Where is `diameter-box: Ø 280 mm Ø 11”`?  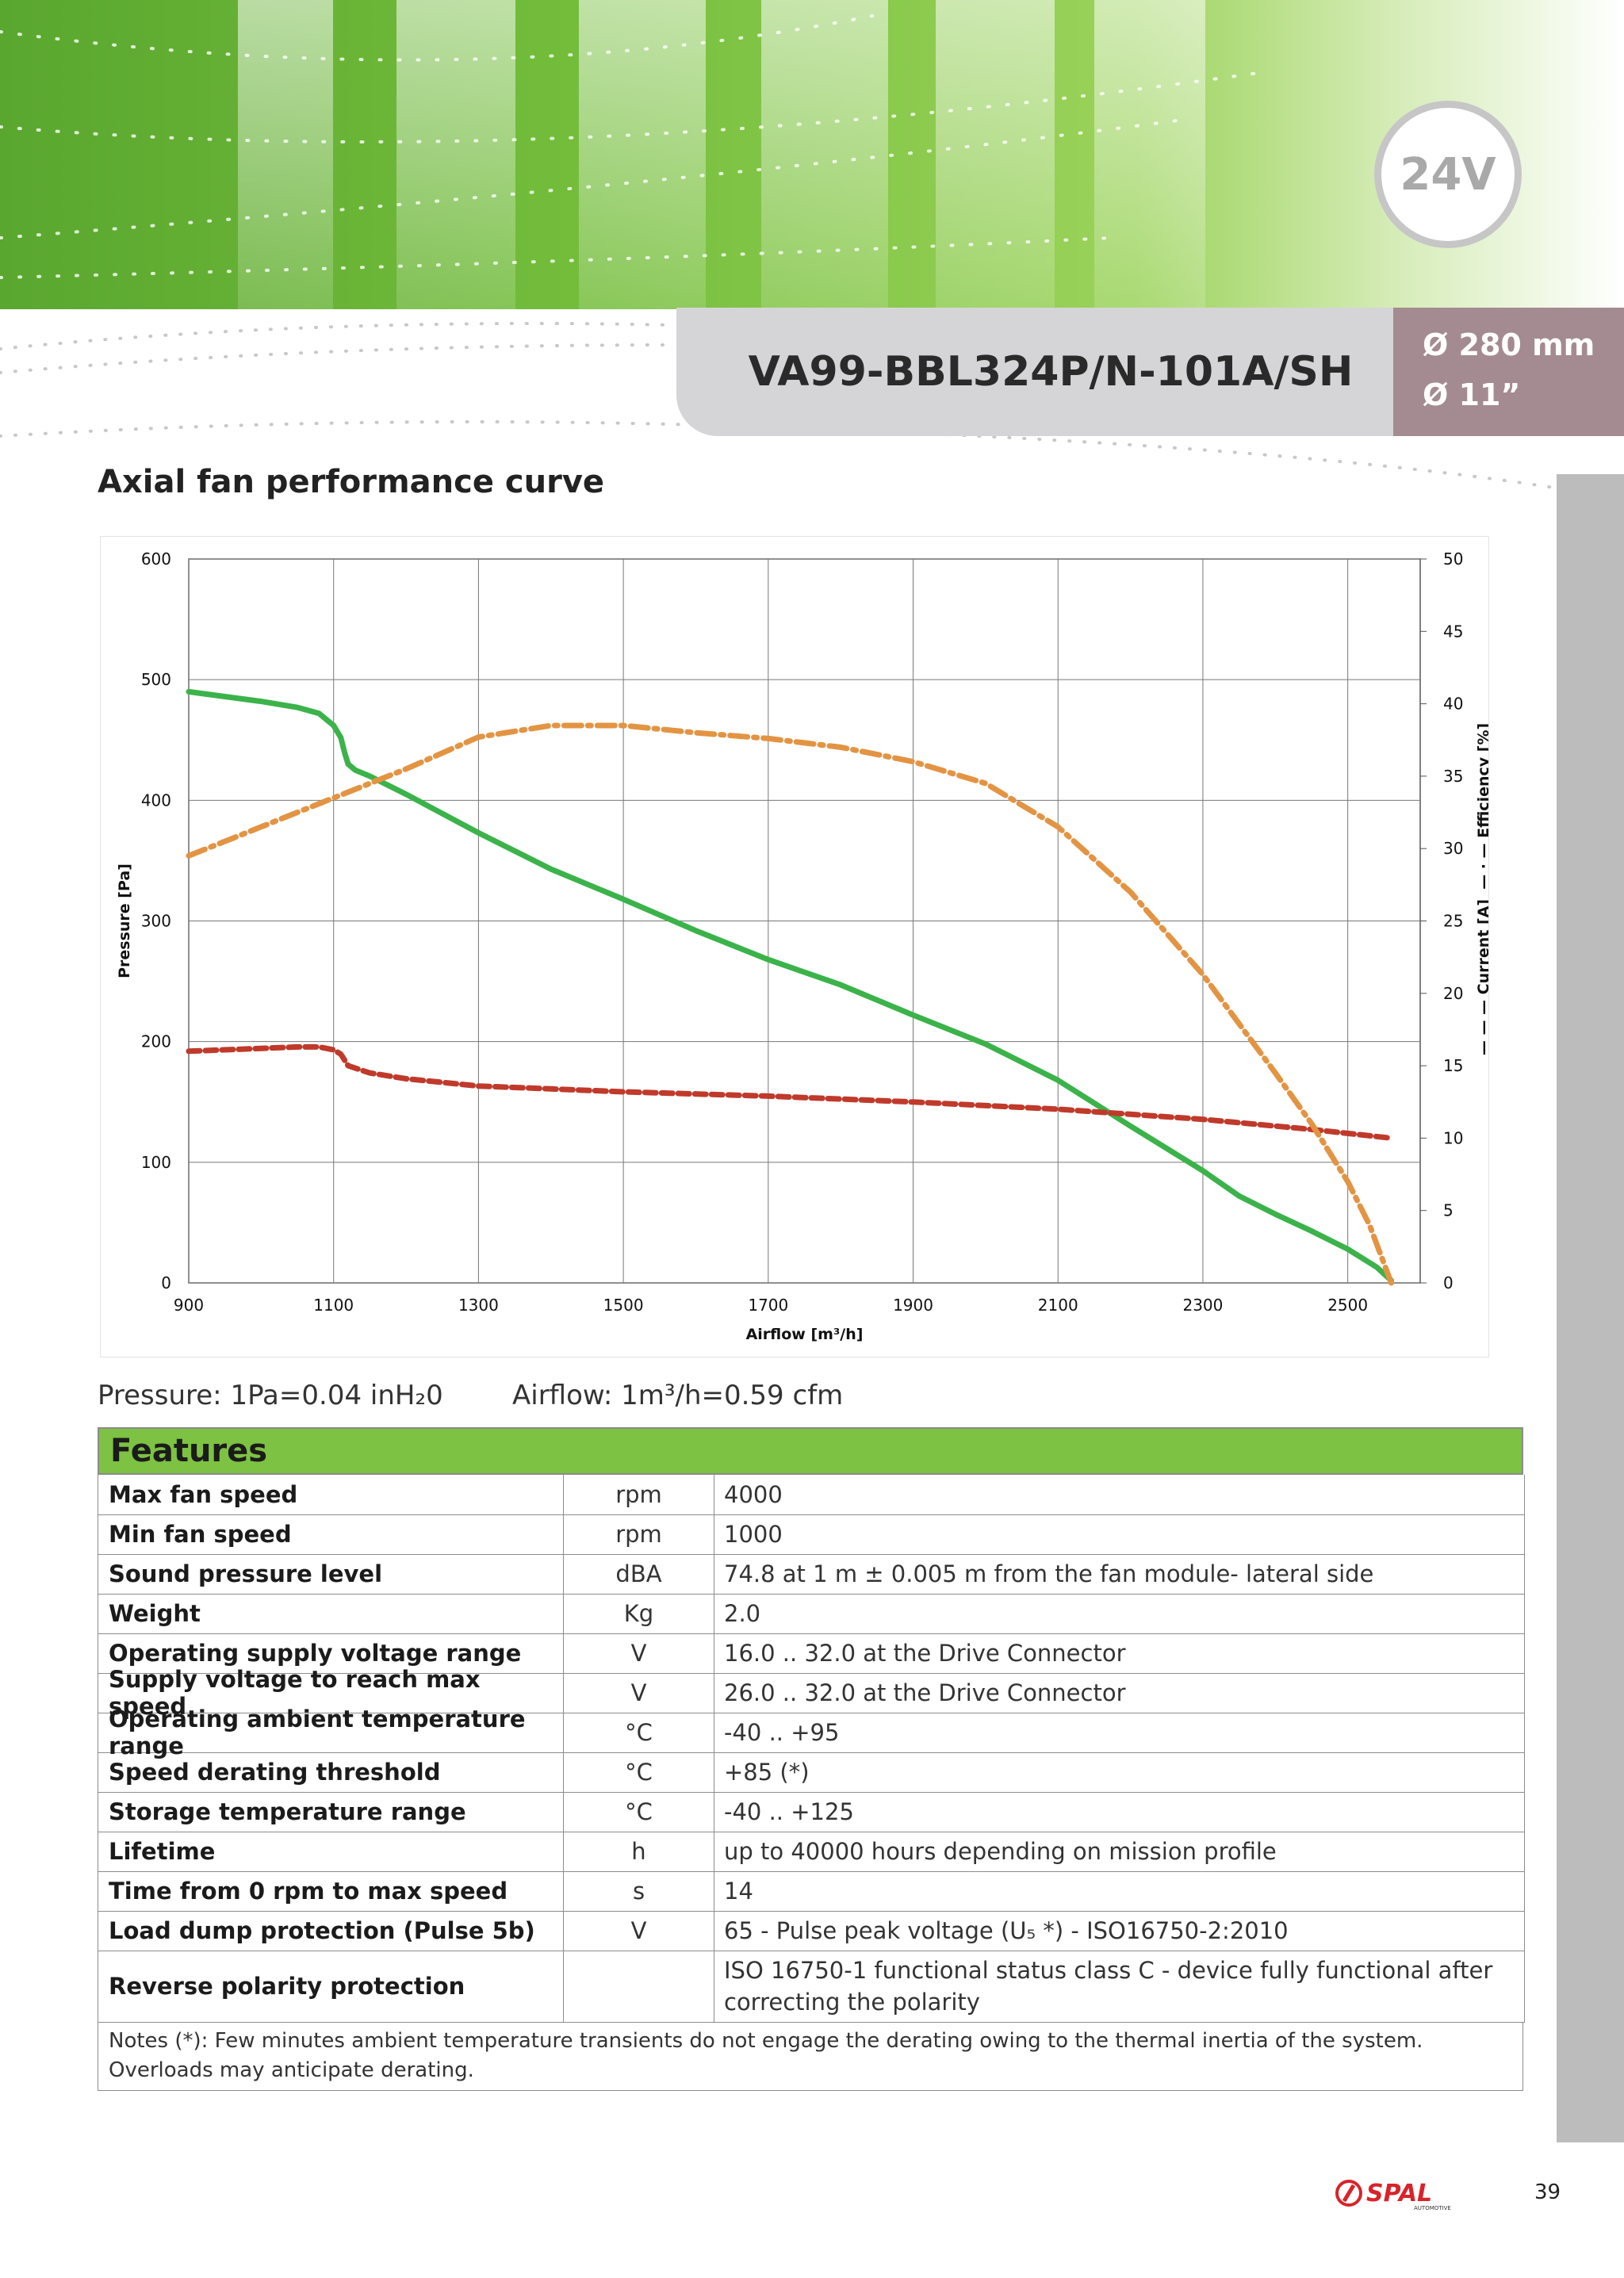 diameter-box: Ø 280 mm Ø 11” is located at coordinates (1508, 372).